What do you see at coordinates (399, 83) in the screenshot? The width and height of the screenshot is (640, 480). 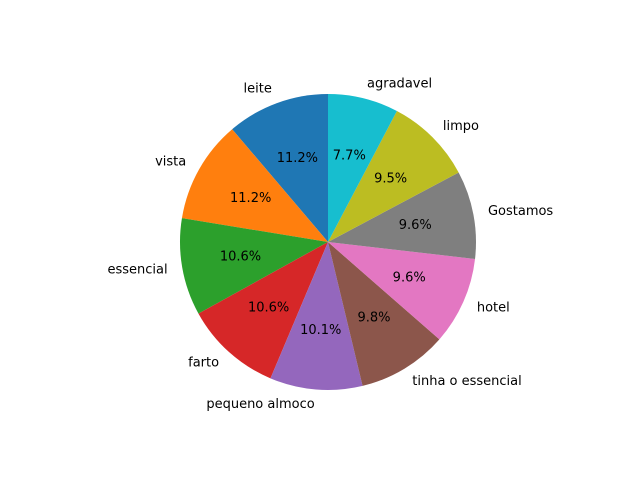 I see `category-label-agradavel: agradavel` at bounding box center [399, 83].